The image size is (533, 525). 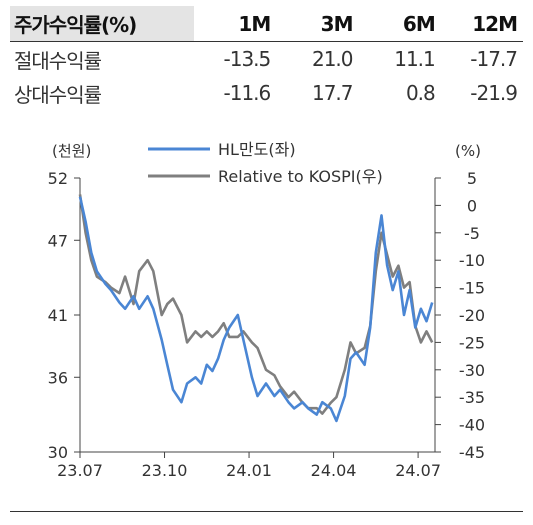 I want to click on right-tick-label: -10, so click(x=472, y=260).